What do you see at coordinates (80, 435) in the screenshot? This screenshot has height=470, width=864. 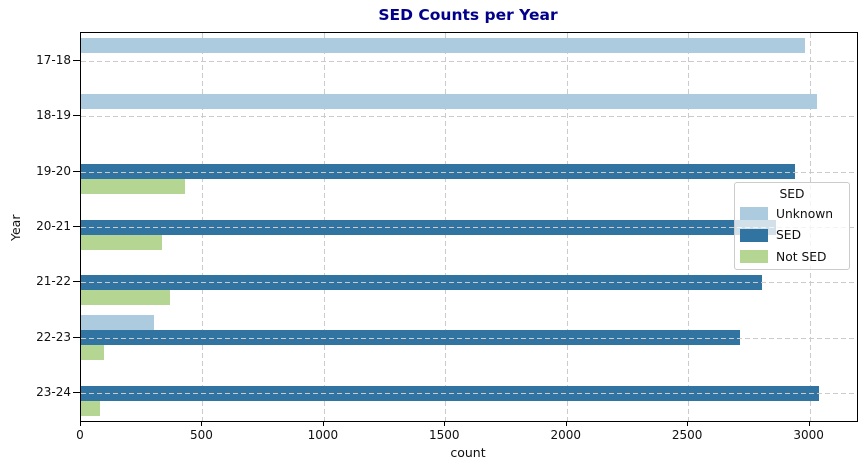 I see `x-tick-label: 0` at bounding box center [80, 435].